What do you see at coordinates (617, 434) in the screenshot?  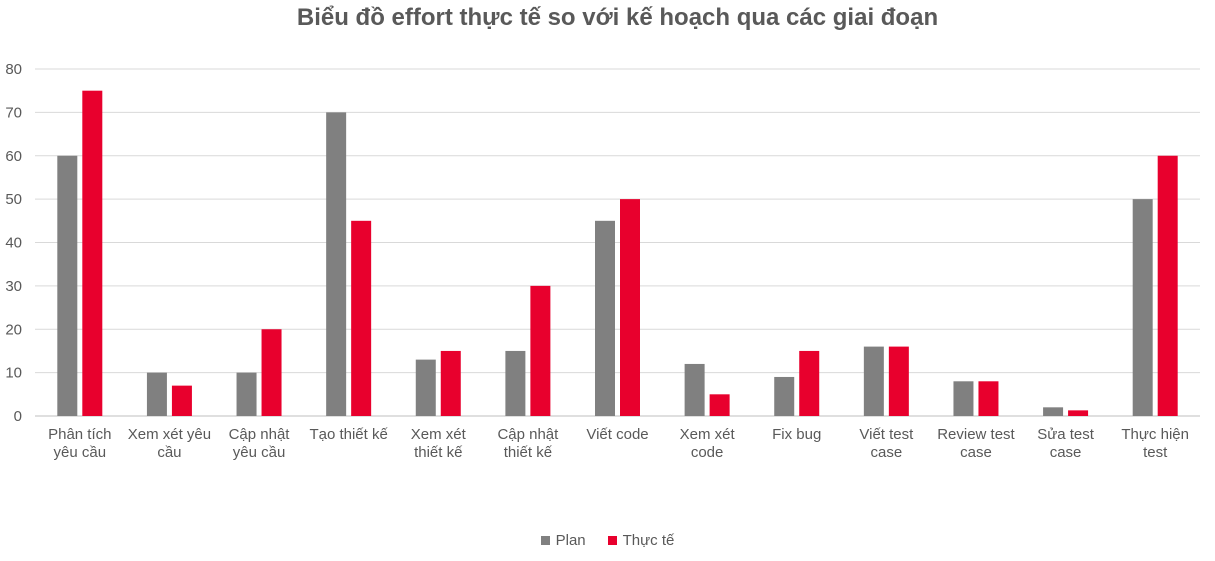 I see `category-label: Viết code` at bounding box center [617, 434].